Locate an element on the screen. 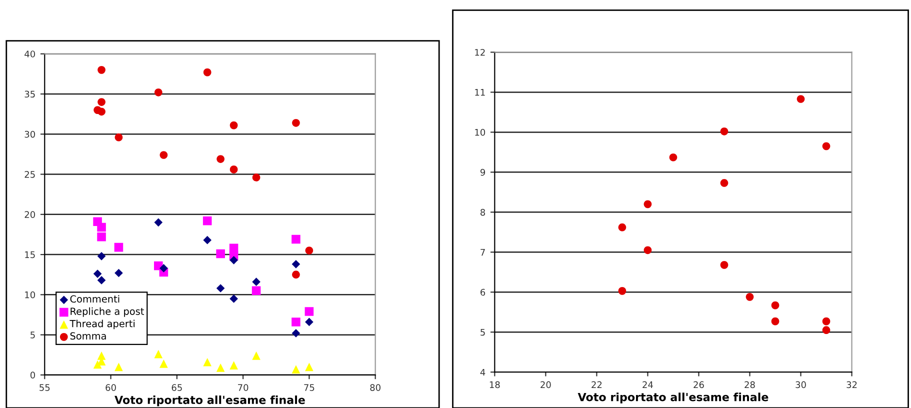 The image size is (911, 408). legend-label: Repliche a post is located at coordinates (107, 312).